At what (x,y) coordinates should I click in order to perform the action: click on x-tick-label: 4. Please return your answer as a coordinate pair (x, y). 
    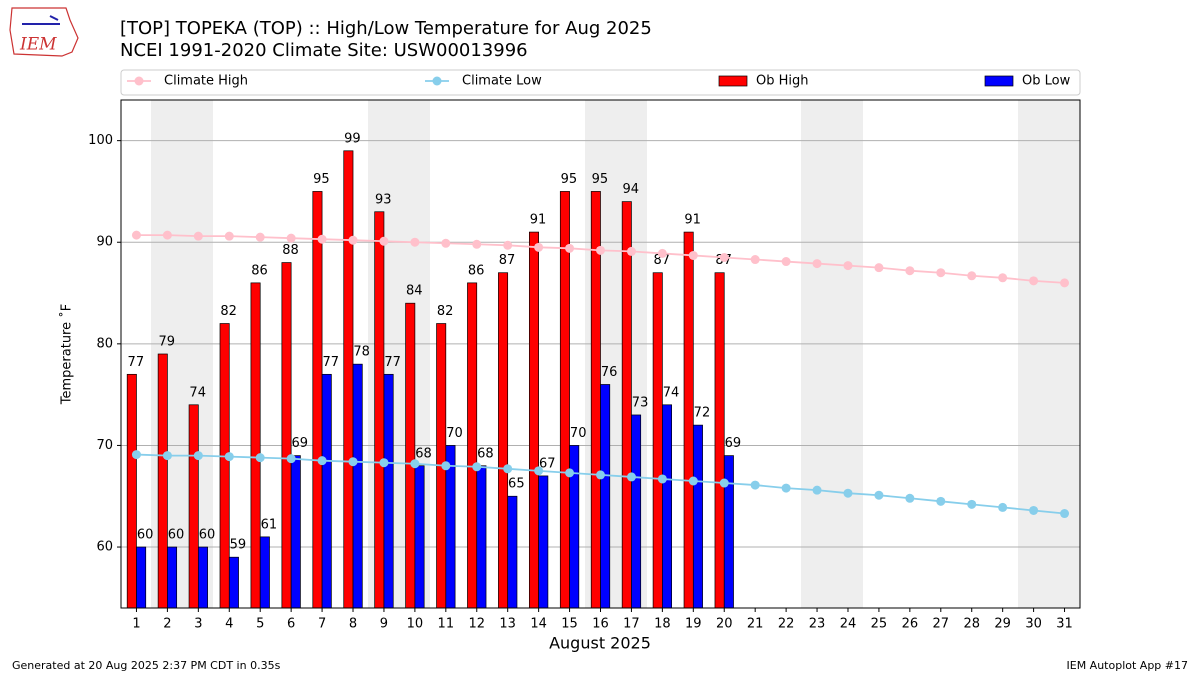
    Looking at the image, I should click on (229, 624).